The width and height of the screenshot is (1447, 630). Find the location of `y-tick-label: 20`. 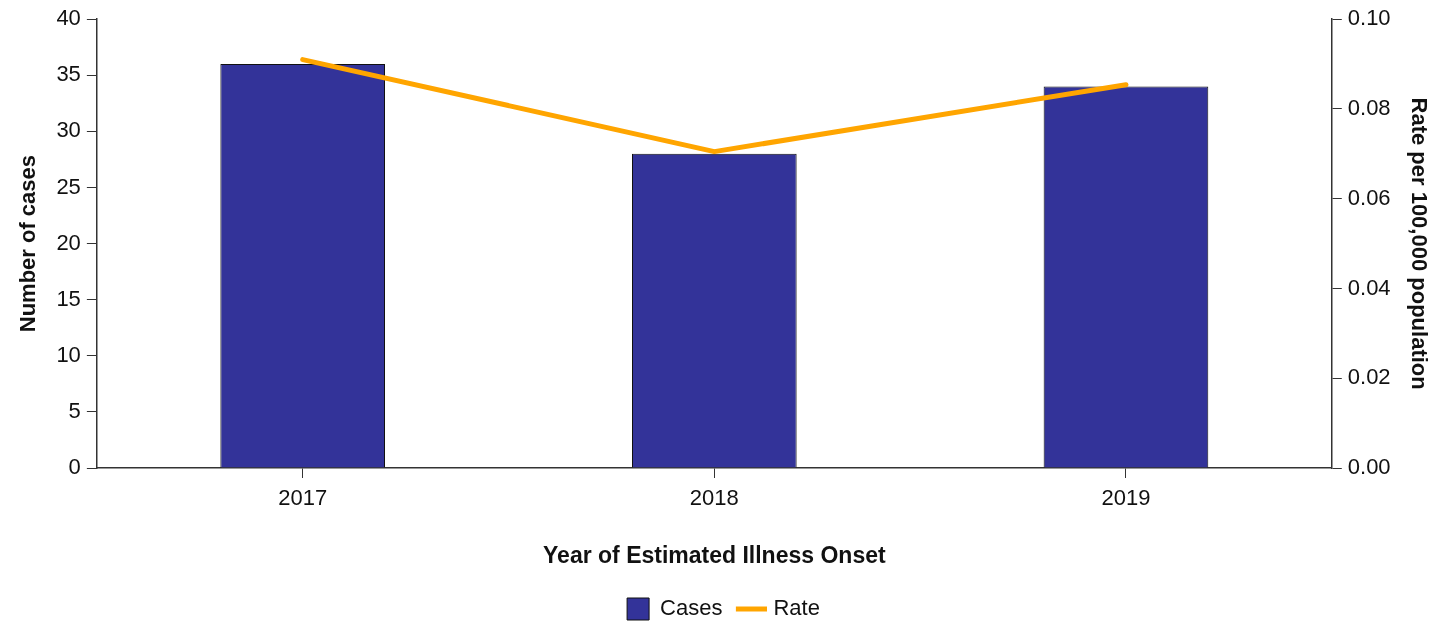

y-tick-label: 20 is located at coordinates (68, 242).